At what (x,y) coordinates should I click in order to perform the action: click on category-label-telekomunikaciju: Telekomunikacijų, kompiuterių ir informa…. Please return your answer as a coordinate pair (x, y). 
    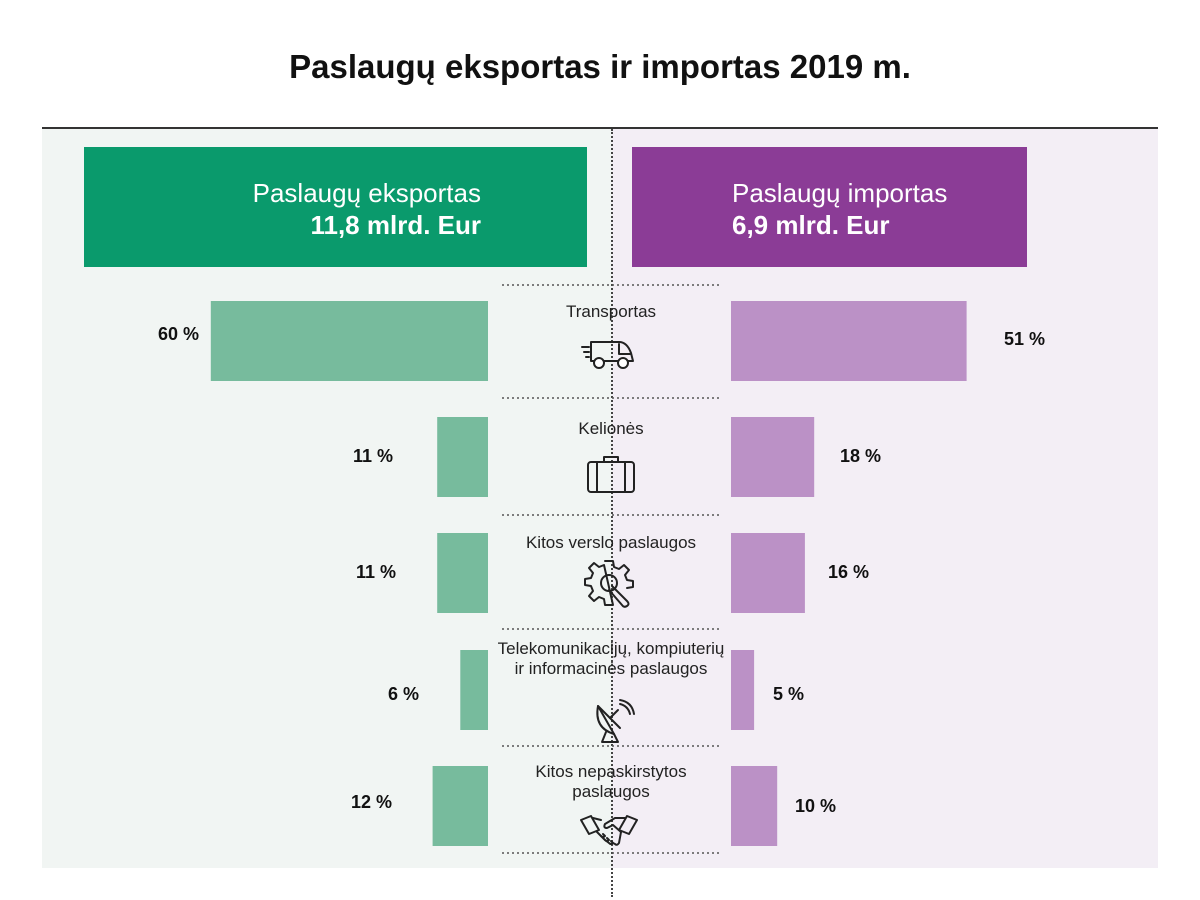
    Looking at the image, I should click on (611, 658).